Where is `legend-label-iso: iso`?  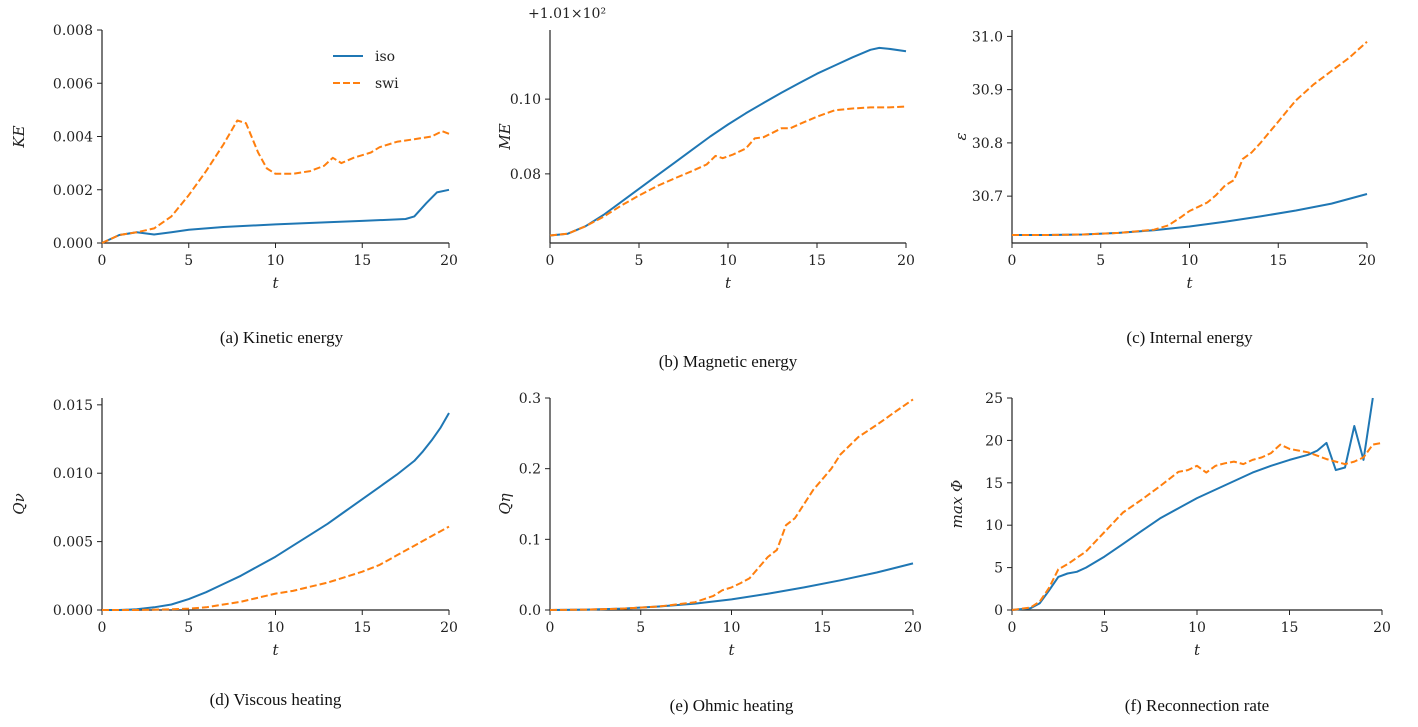 legend-label-iso: iso is located at coordinates (385, 57).